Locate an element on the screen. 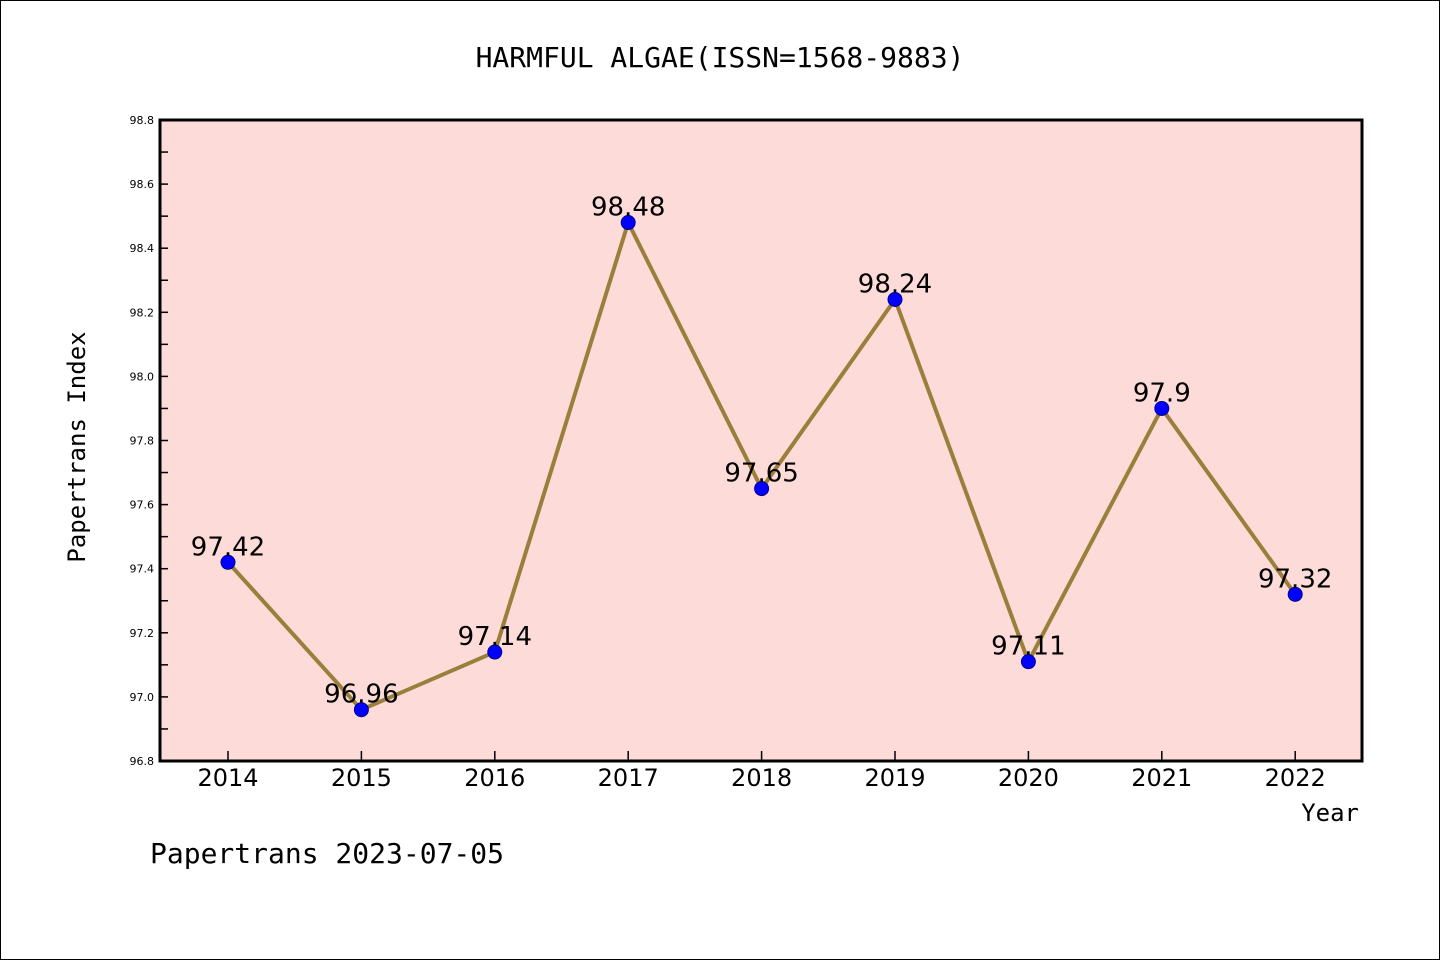 The image size is (1440, 960). data-label: 97.9 is located at coordinates (1162, 393).